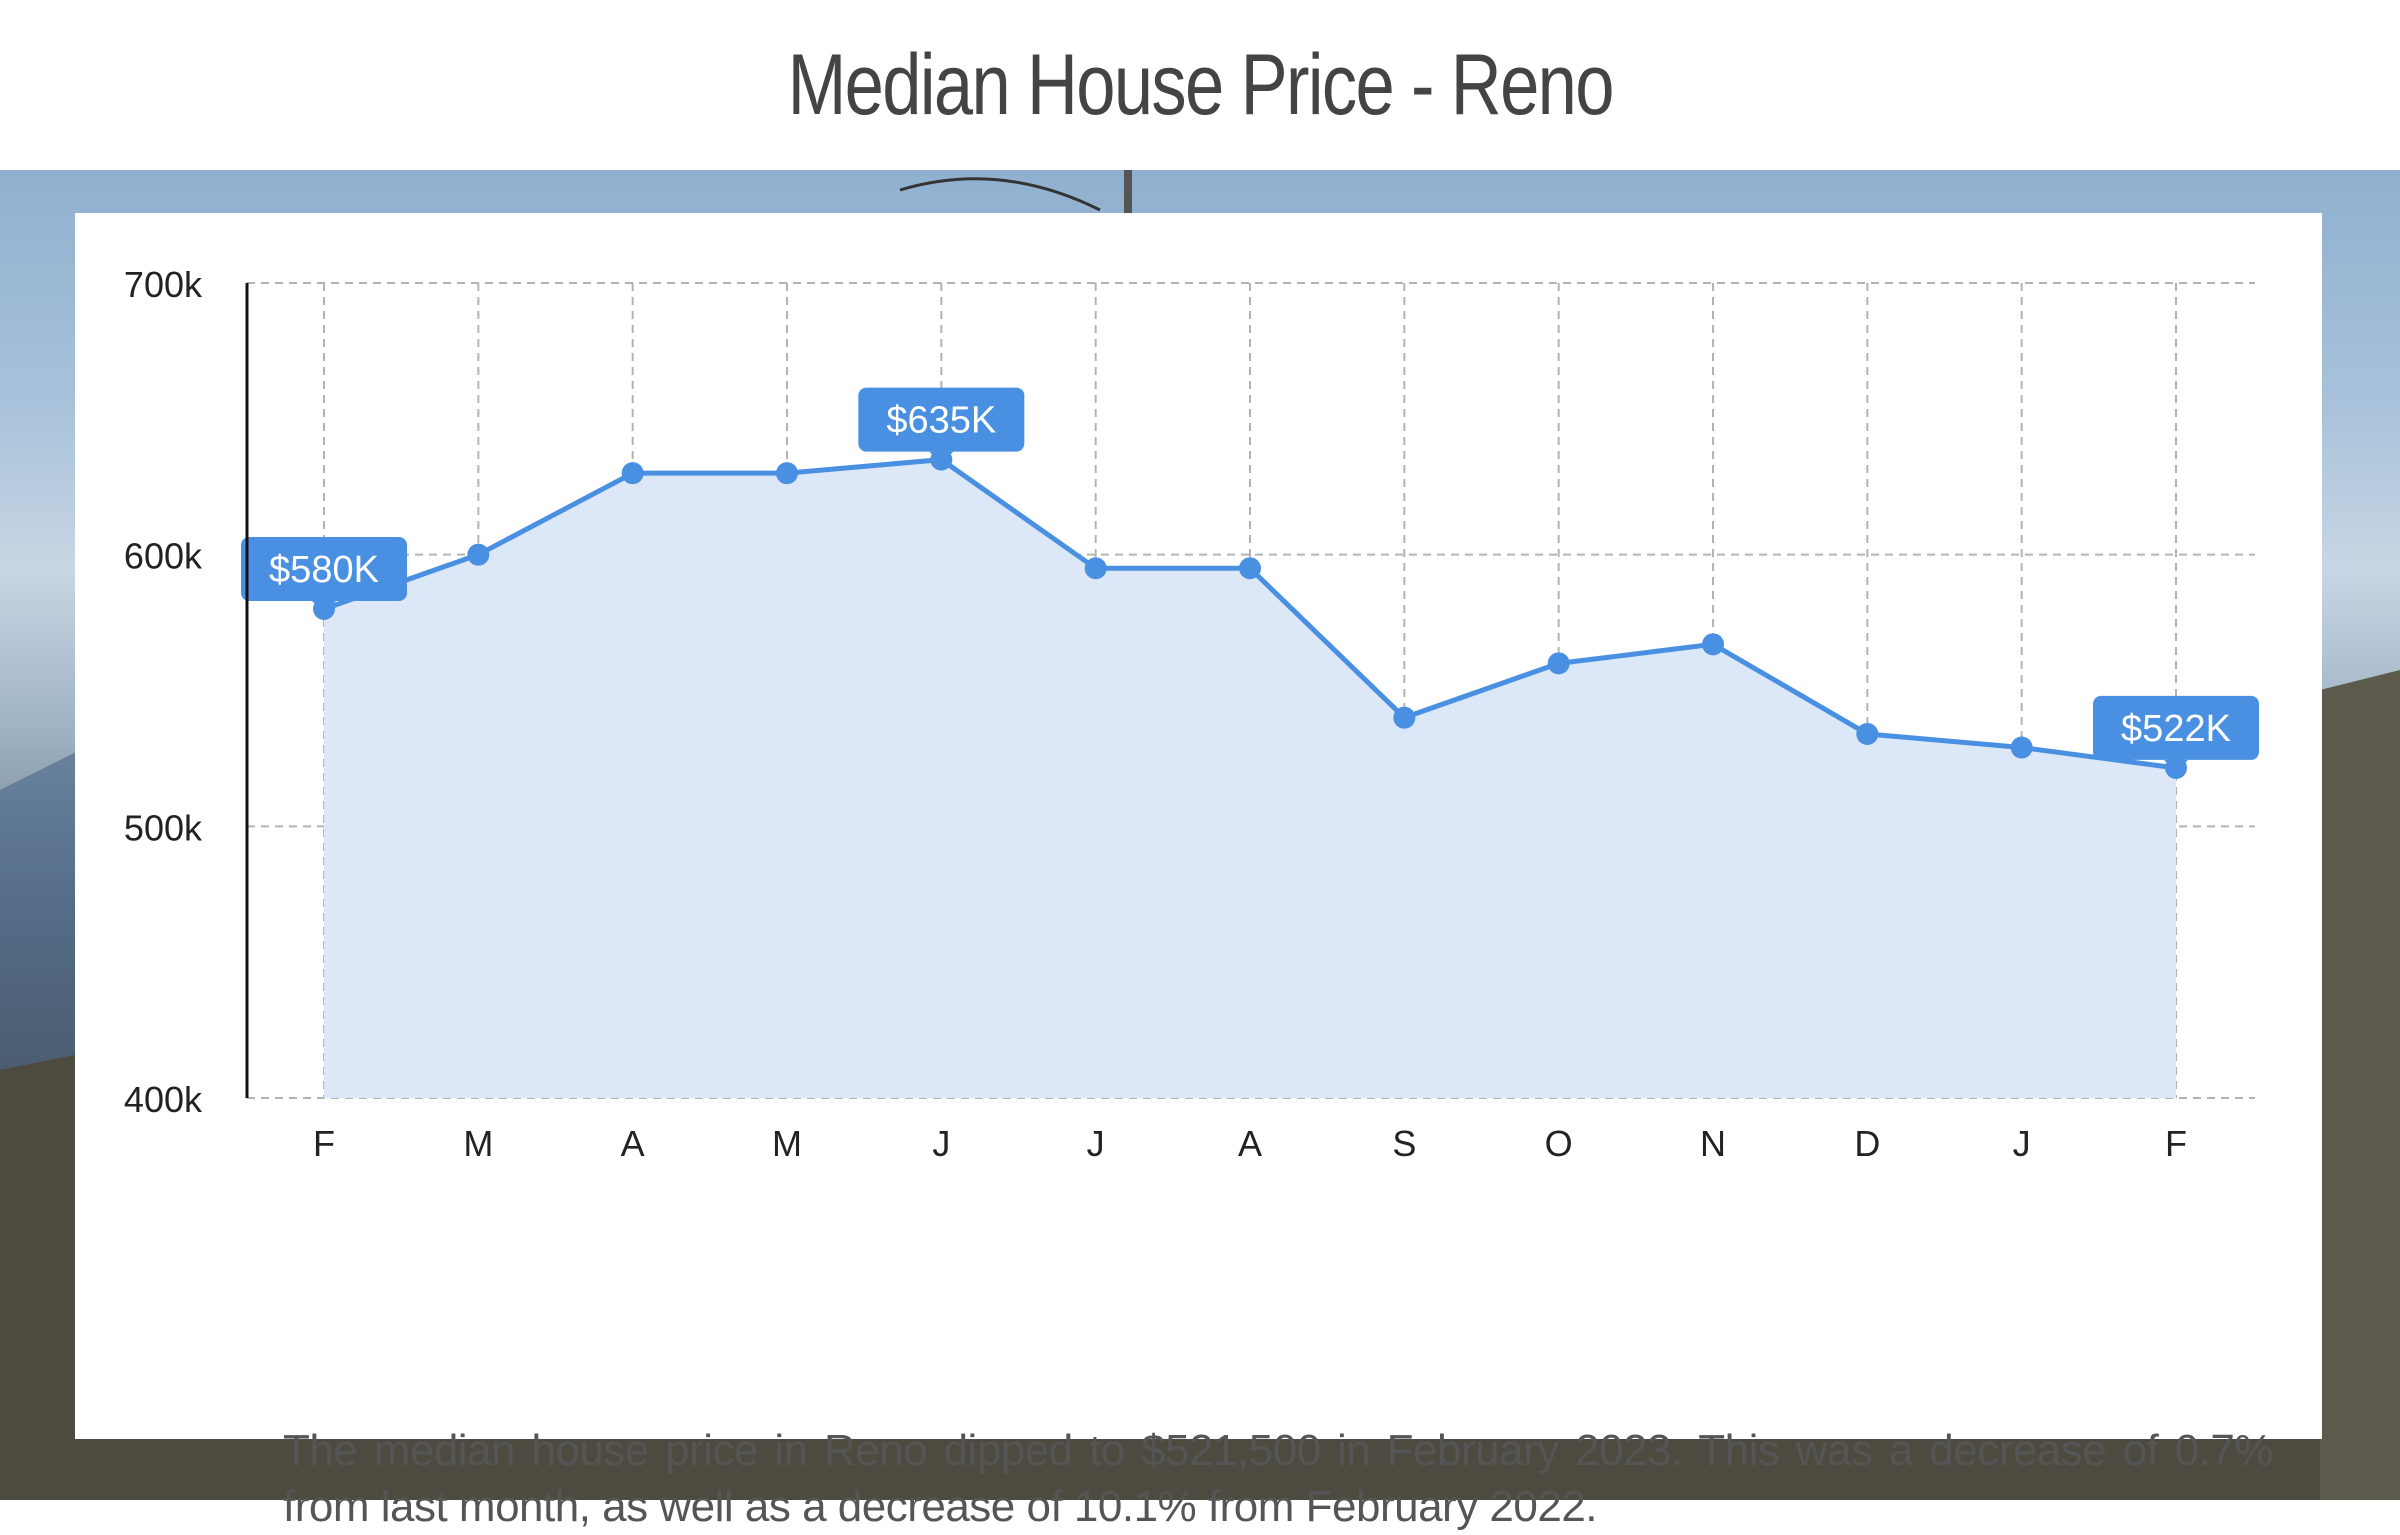  What do you see at coordinates (1713, 1143) in the screenshot?
I see `x-tick-label: N` at bounding box center [1713, 1143].